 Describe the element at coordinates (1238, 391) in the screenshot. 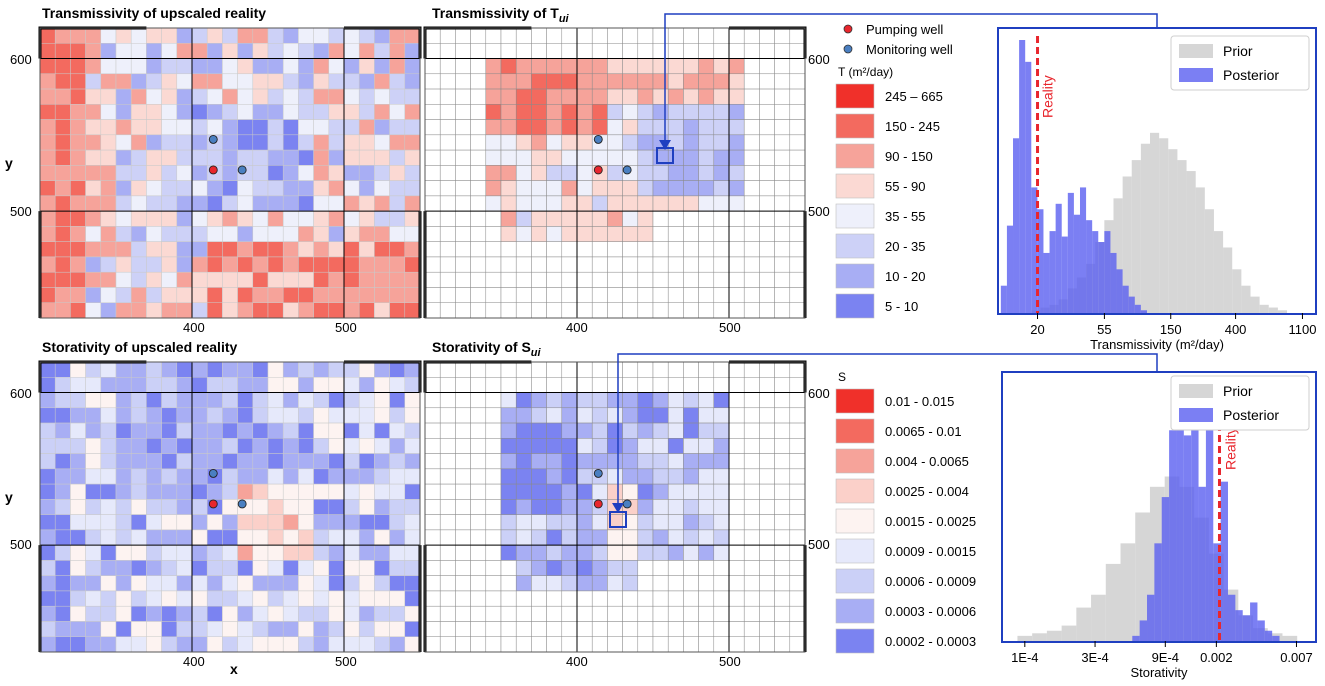

I see `prior-legend-label: Prior` at that location.